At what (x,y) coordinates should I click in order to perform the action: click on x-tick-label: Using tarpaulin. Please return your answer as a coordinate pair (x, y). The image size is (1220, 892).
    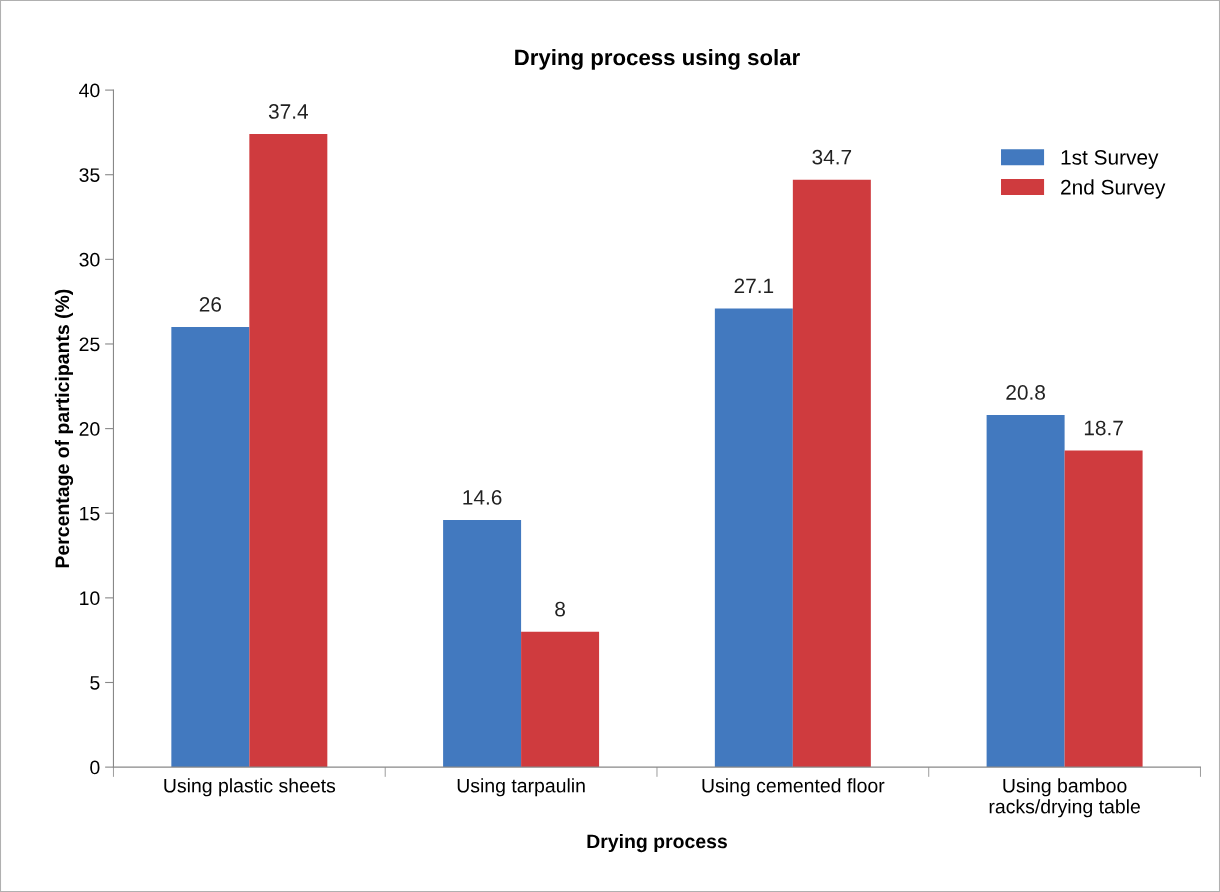
    Looking at the image, I should click on (521, 787).